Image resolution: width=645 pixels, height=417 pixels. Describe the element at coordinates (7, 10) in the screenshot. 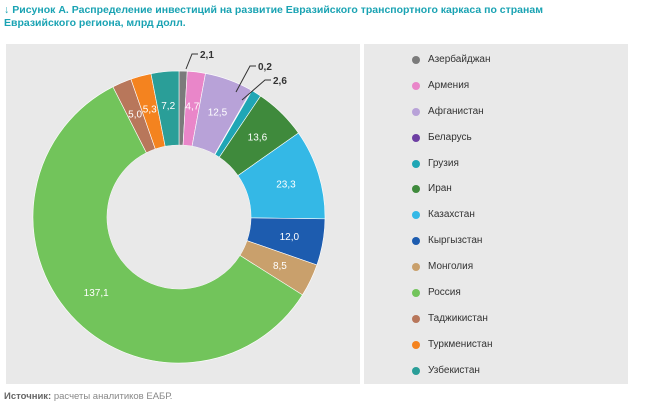

I see `arrow-down-icon: ↓` at that location.